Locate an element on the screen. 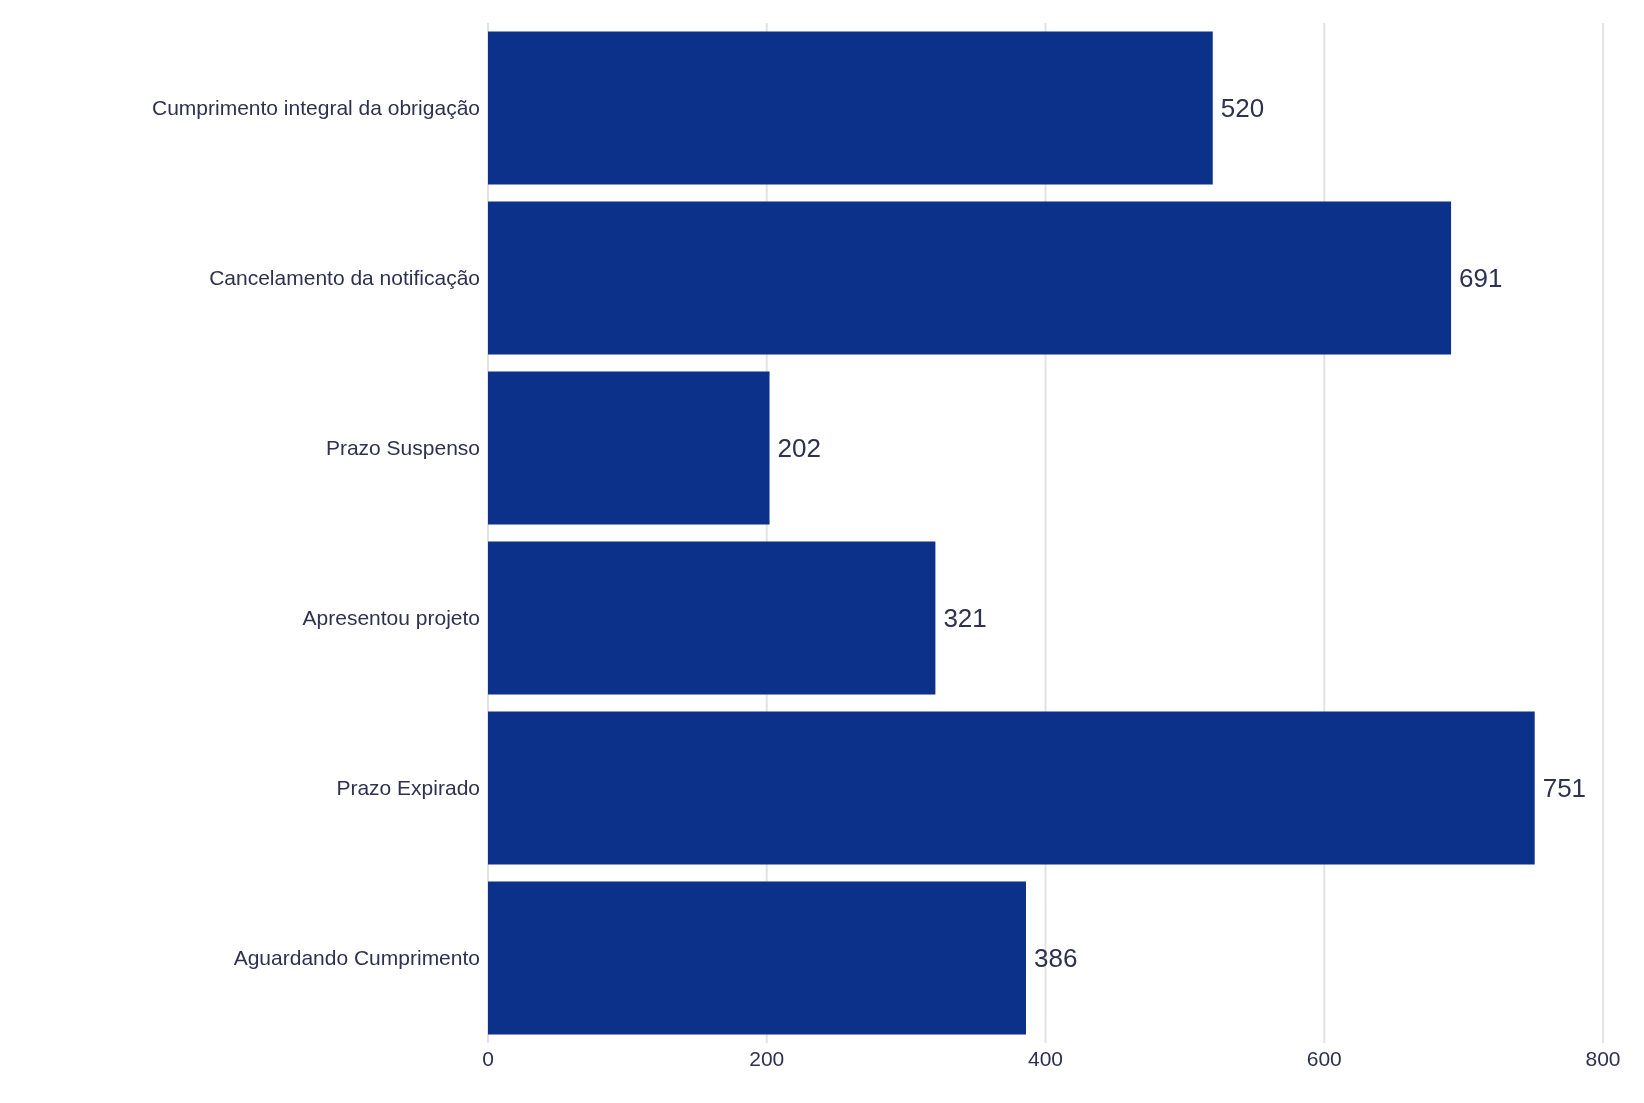 This screenshot has height=1103, width=1644. data-label: 386 is located at coordinates (1055, 958).